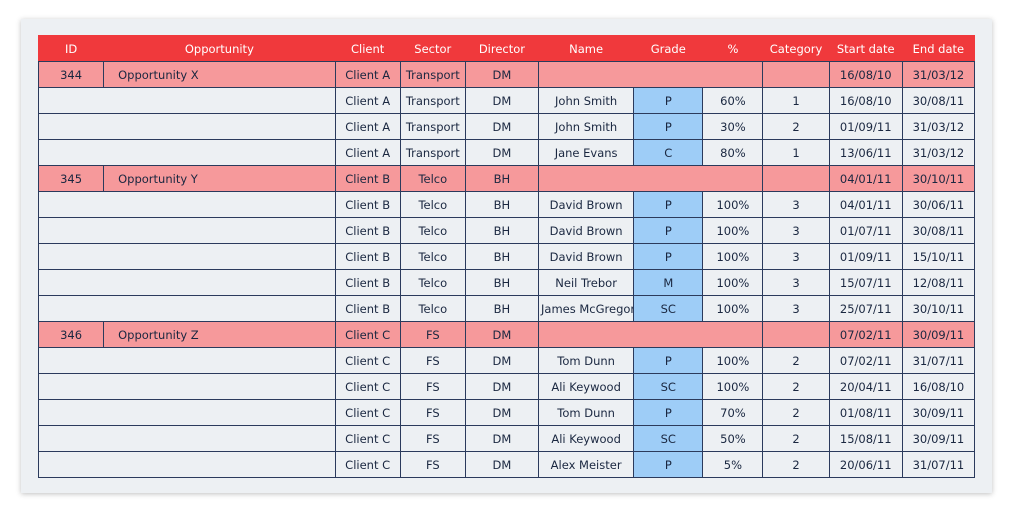  What do you see at coordinates (367, 256) in the screenshot?
I see `client-cell: Client B` at bounding box center [367, 256].